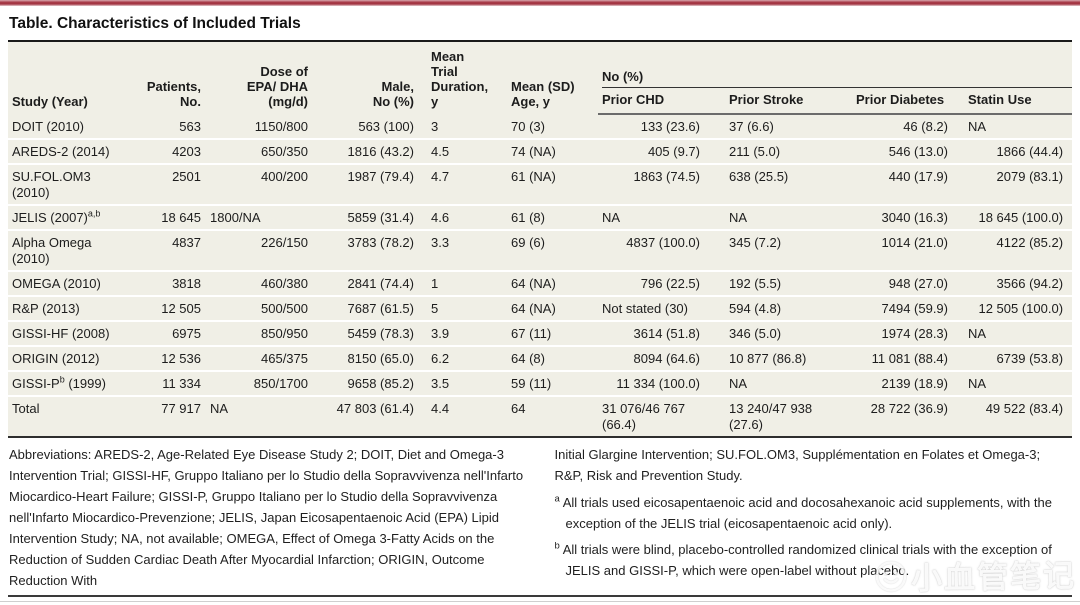 The width and height of the screenshot is (1080, 605). What do you see at coordinates (789, 332) in the screenshot?
I see `table-cell: 346 (5.0)` at bounding box center [789, 332].